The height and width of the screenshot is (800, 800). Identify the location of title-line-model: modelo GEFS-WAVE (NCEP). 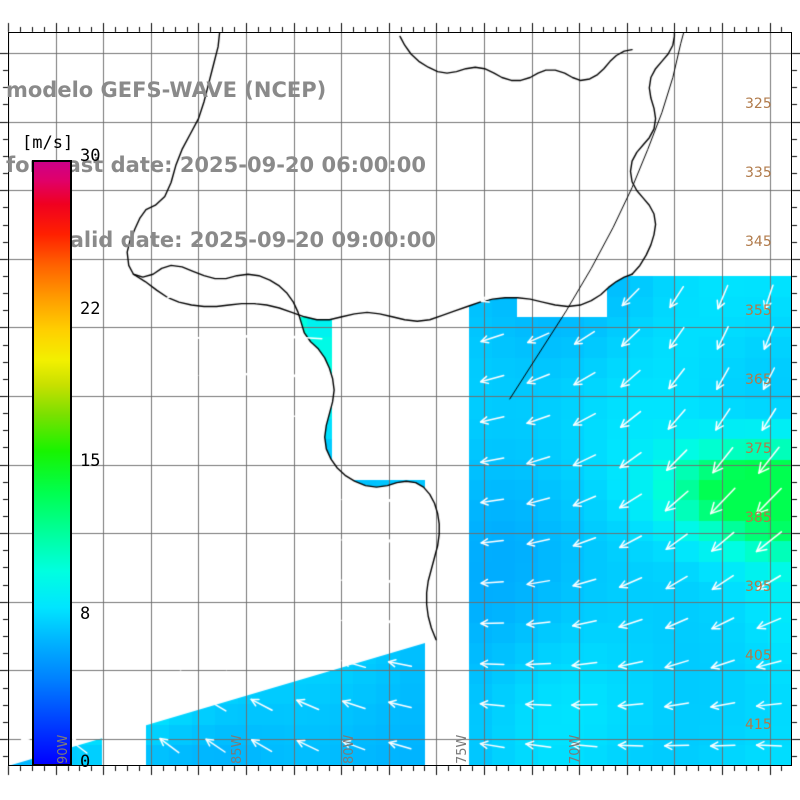
(166, 90).